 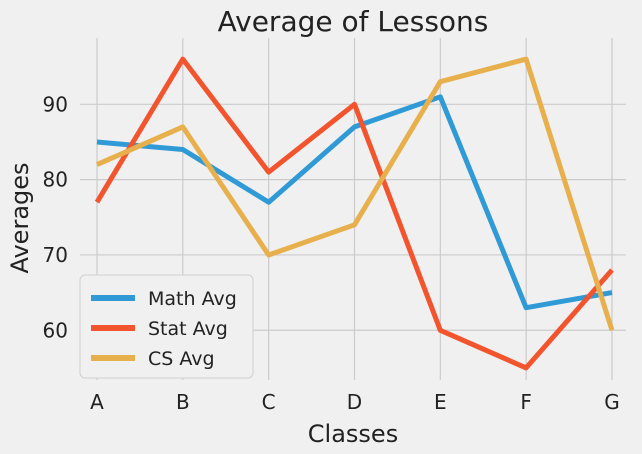 What do you see at coordinates (353, 21) in the screenshot?
I see `chart-title: Average of Lessons` at bounding box center [353, 21].